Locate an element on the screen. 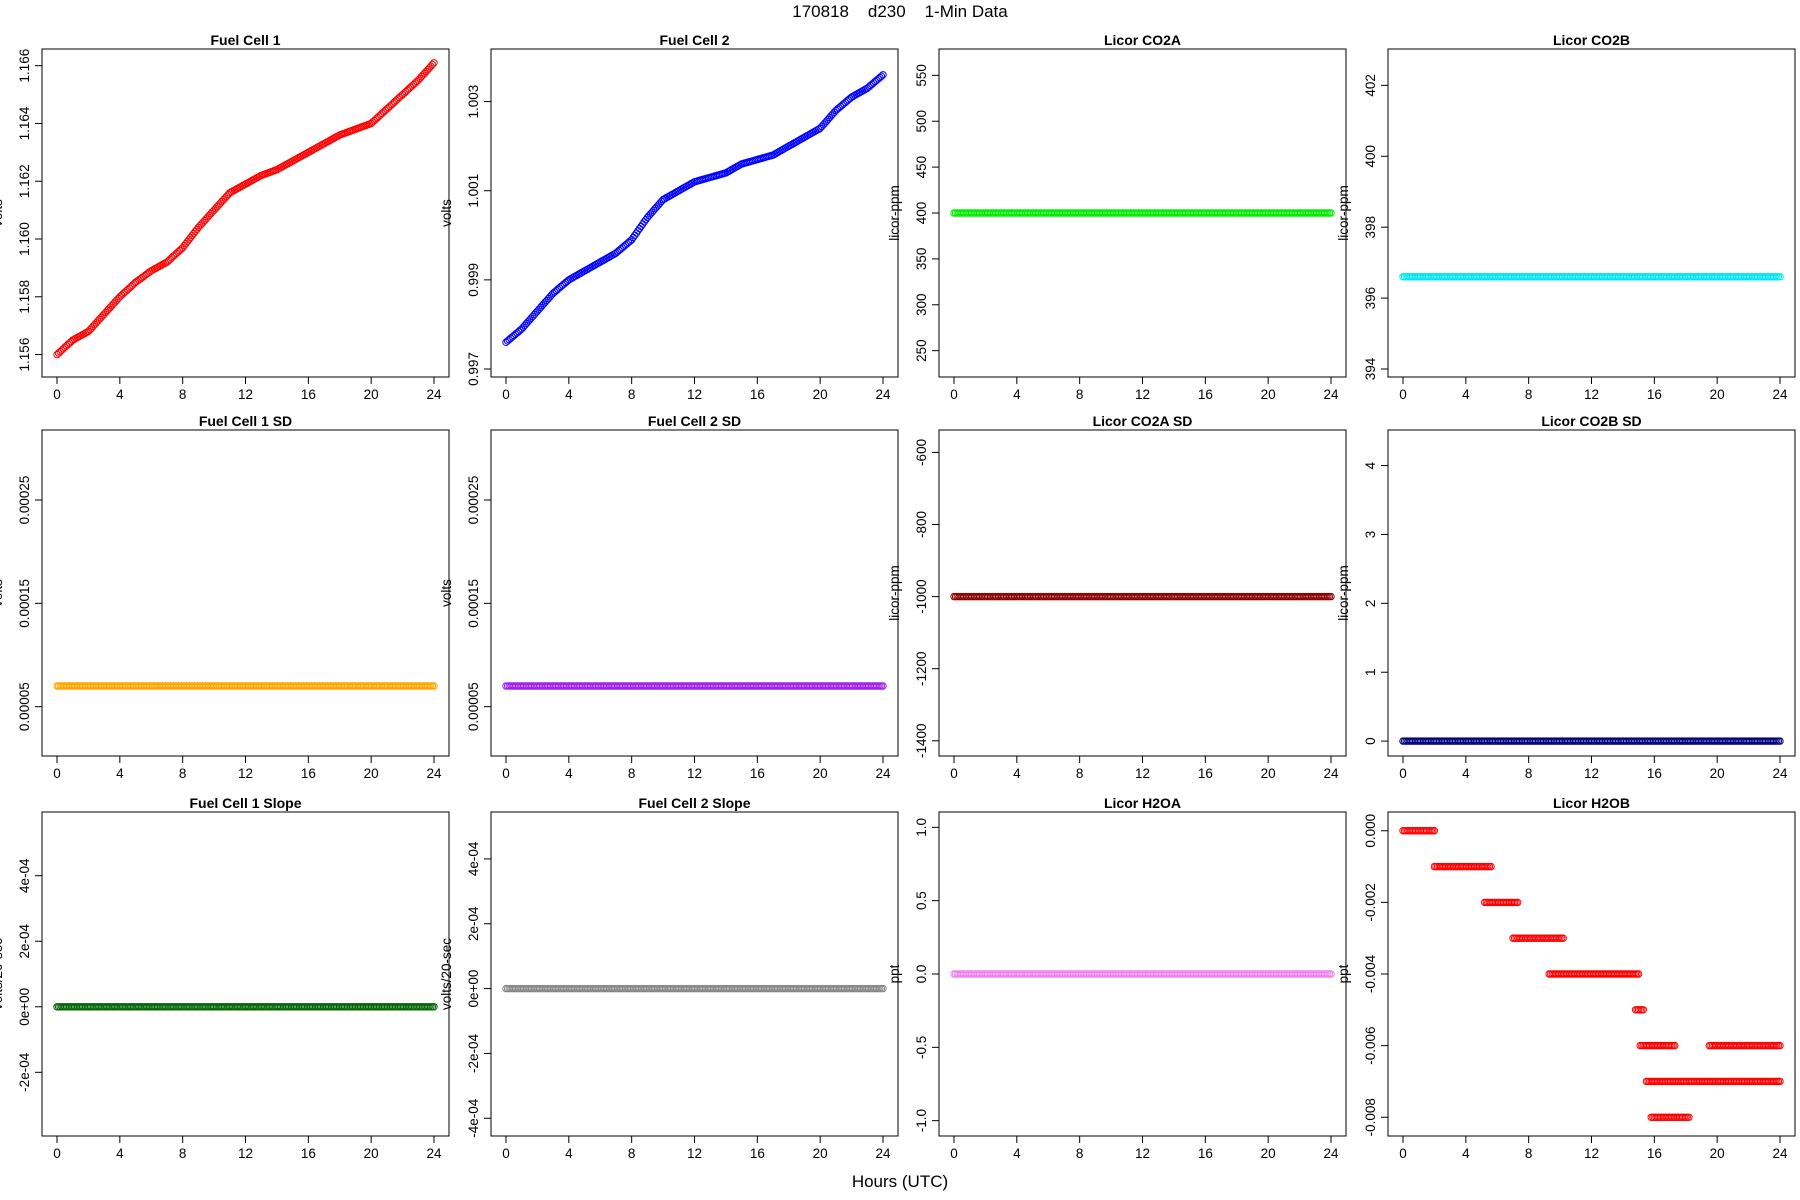 The width and height of the screenshot is (1800, 1200). panel-4-xtick-label: 24 is located at coordinates (1780, 394).